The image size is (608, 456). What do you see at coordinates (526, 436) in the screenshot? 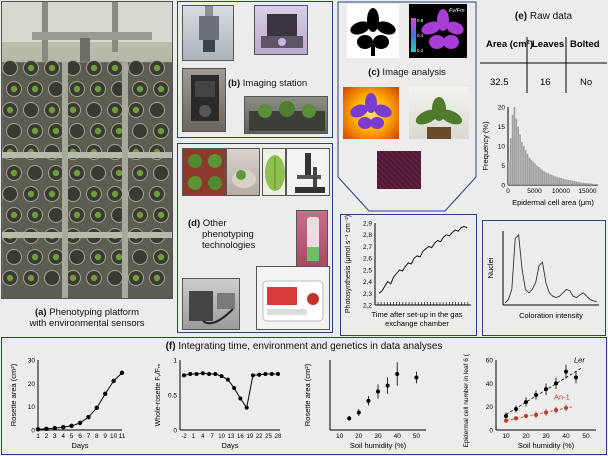
I see `x-tick-label: 20` at bounding box center [526, 436].